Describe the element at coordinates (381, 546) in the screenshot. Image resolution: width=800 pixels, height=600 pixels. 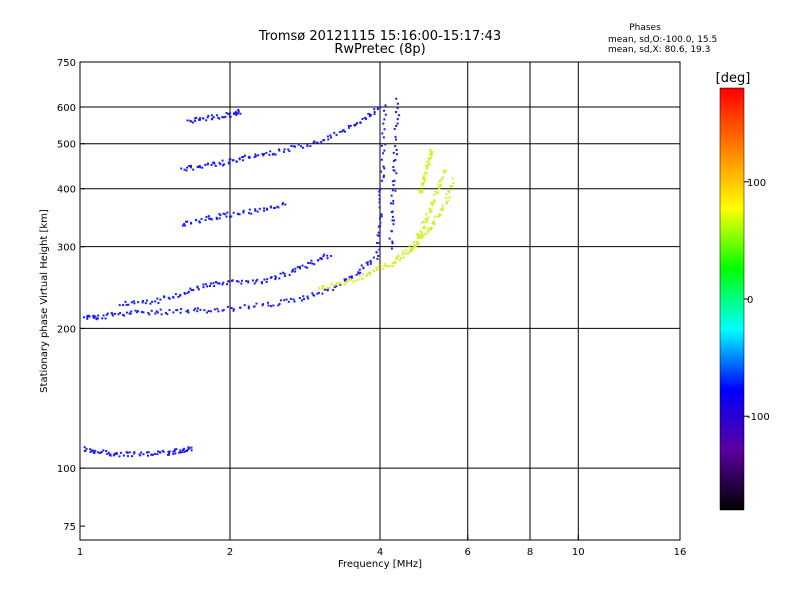
I see `x-axis-ticks: 1 2 4 6 8 10 16` at that location.